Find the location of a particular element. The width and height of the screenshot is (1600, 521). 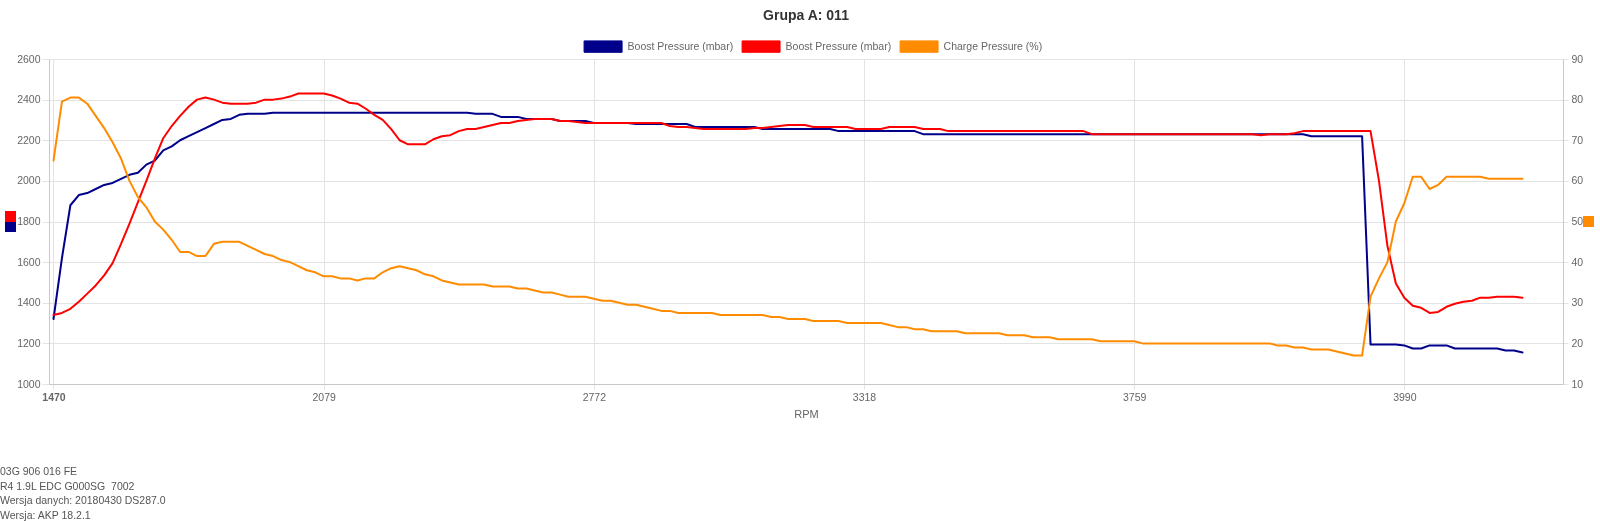

chart-title: Grupa A: 011 is located at coordinates (806, 14).